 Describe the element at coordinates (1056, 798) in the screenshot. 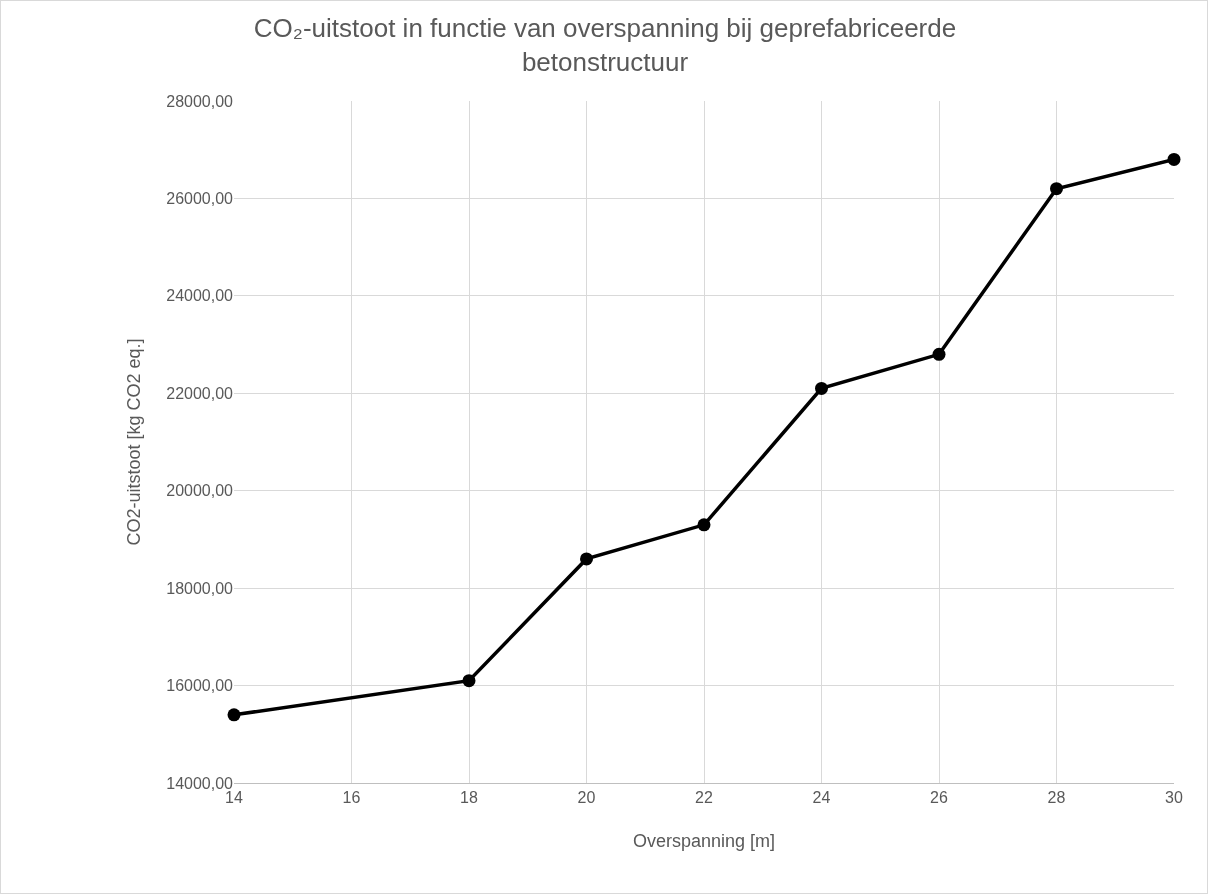

I see `x-tick-label: 28` at that location.